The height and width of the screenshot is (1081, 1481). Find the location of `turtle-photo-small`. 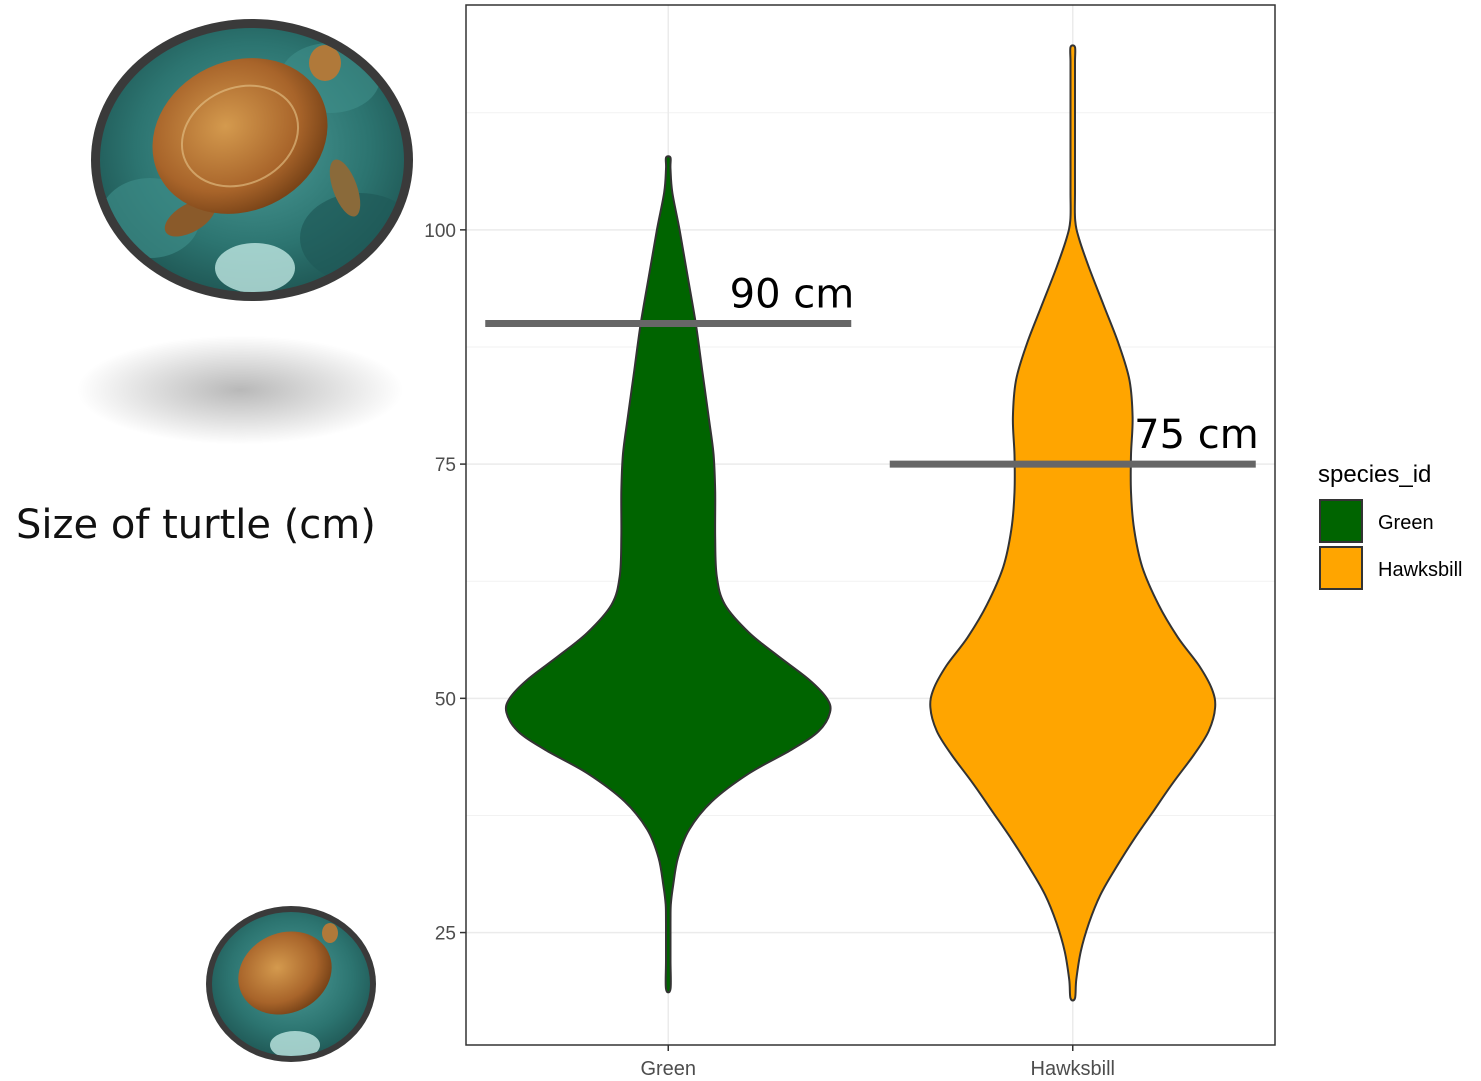

turtle-photo-small is located at coordinates (291, 984).